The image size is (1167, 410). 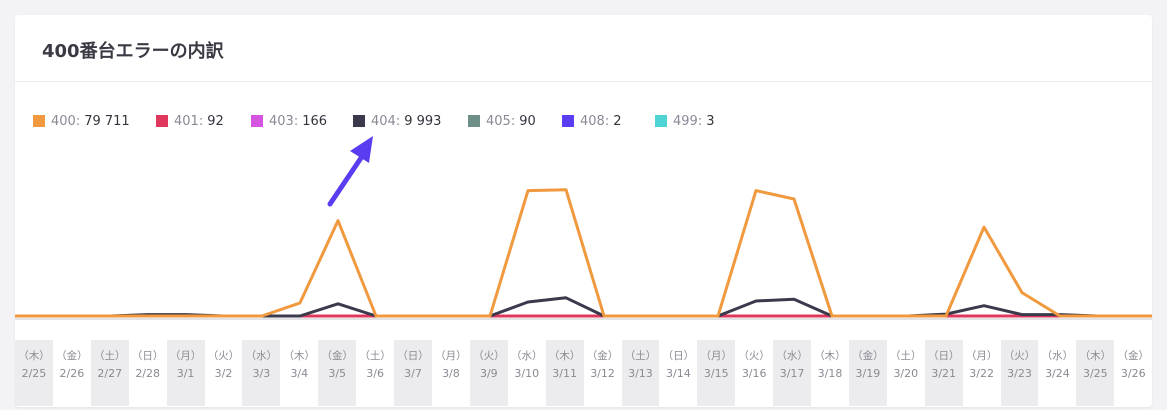 I want to click on x-tick-3-4: （木） 3/4, so click(x=299, y=373).